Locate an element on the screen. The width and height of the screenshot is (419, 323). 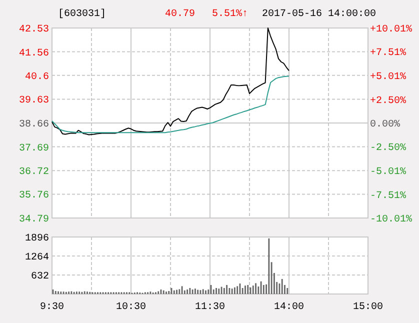
text: 40.79 is located at coordinates (180, 14).